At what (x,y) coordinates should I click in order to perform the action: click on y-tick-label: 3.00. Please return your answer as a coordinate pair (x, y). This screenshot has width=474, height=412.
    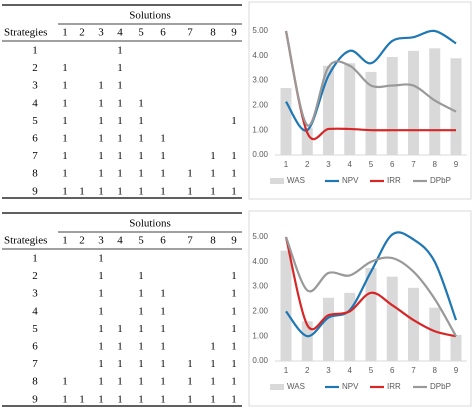
    Looking at the image, I should click on (260, 286).